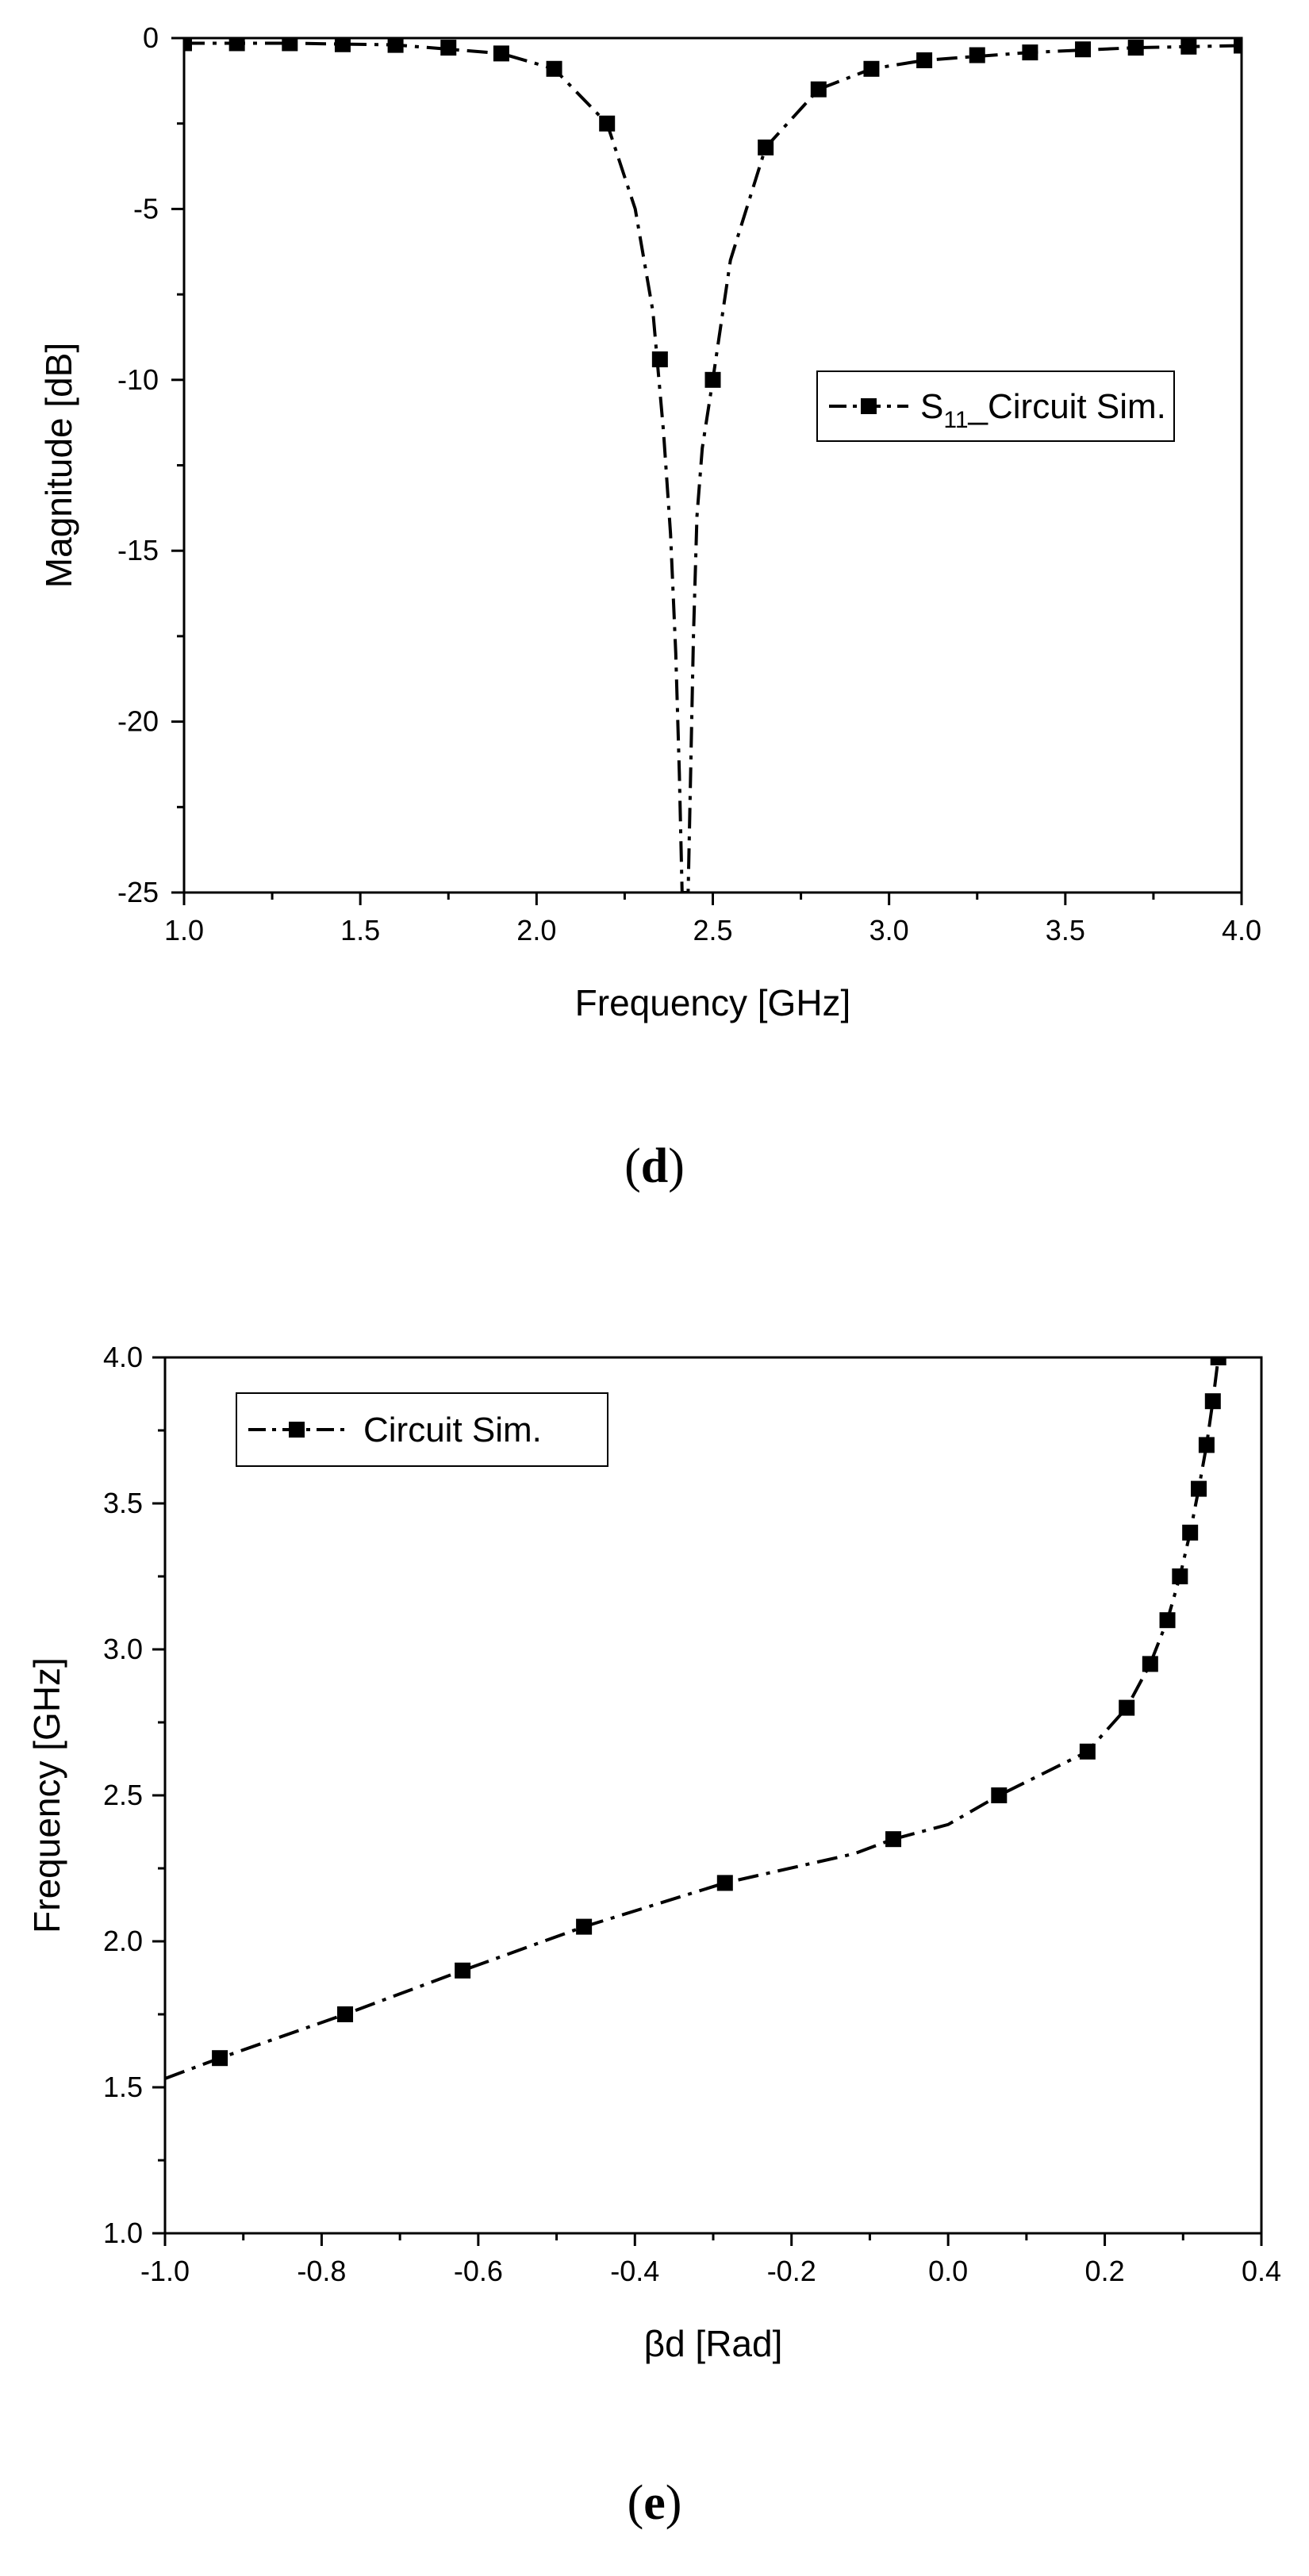  Describe the element at coordinates (123, 1941) in the screenshot. I see `y-tick-label: 2.0` at that location.